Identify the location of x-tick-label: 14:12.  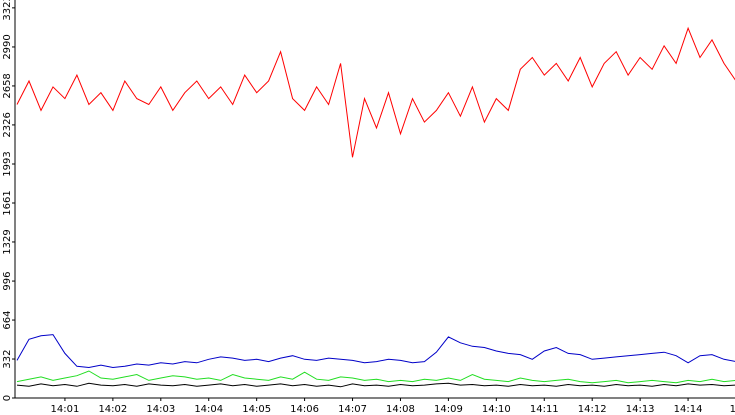
(592, 409).